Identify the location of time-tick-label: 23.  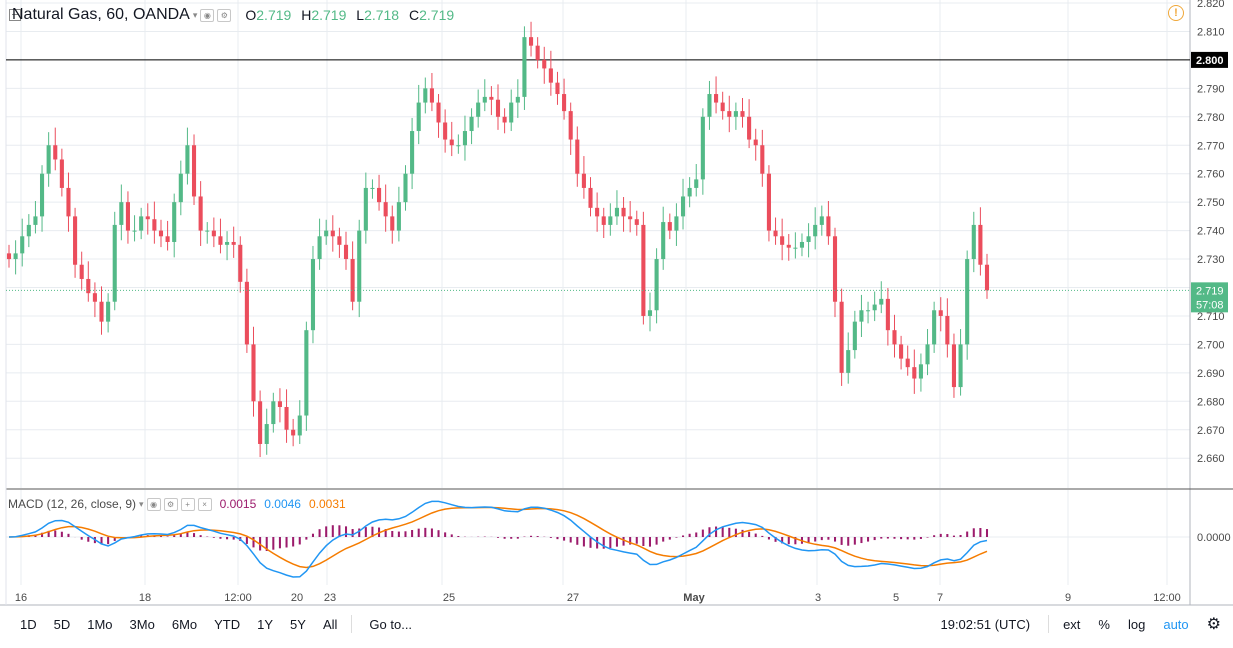
(330, 598).